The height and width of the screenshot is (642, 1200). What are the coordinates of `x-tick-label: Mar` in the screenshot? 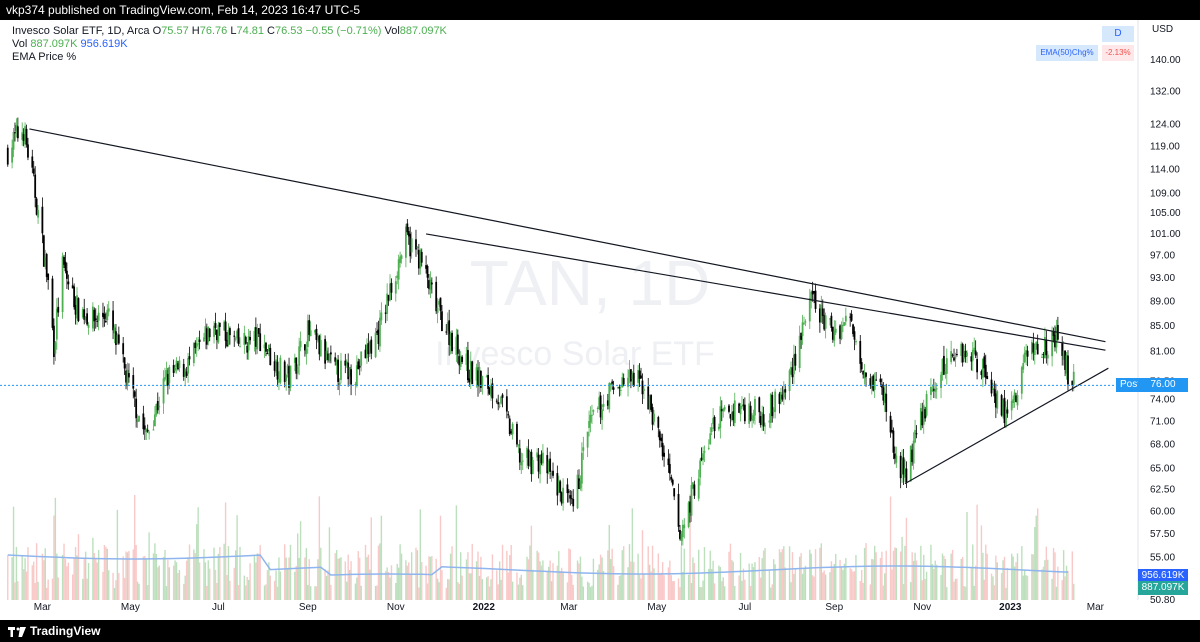 It's located at (43, 607).